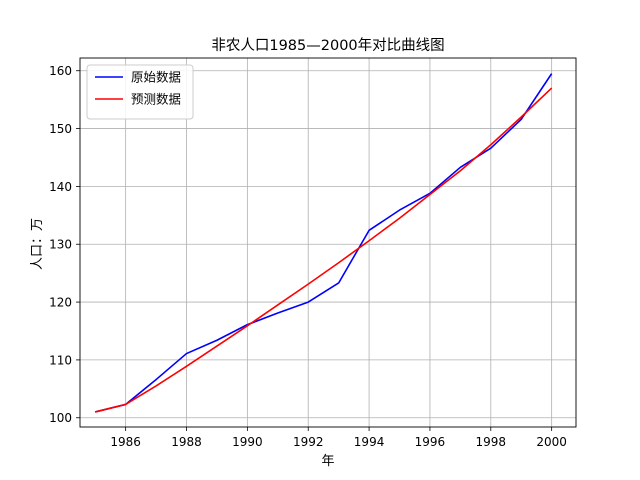 This screenshot has width=640, height=480. What do you see at coordinates (551, 442) in the screenshot?
I see `x-tick-label: 2000` at bounding box center [551, 442].